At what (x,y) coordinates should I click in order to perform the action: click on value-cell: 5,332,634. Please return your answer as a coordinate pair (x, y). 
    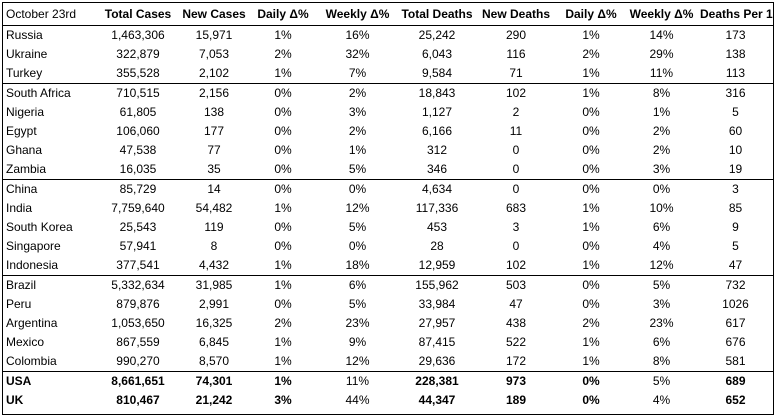
    Looking at the image, I should click on (138, 285).